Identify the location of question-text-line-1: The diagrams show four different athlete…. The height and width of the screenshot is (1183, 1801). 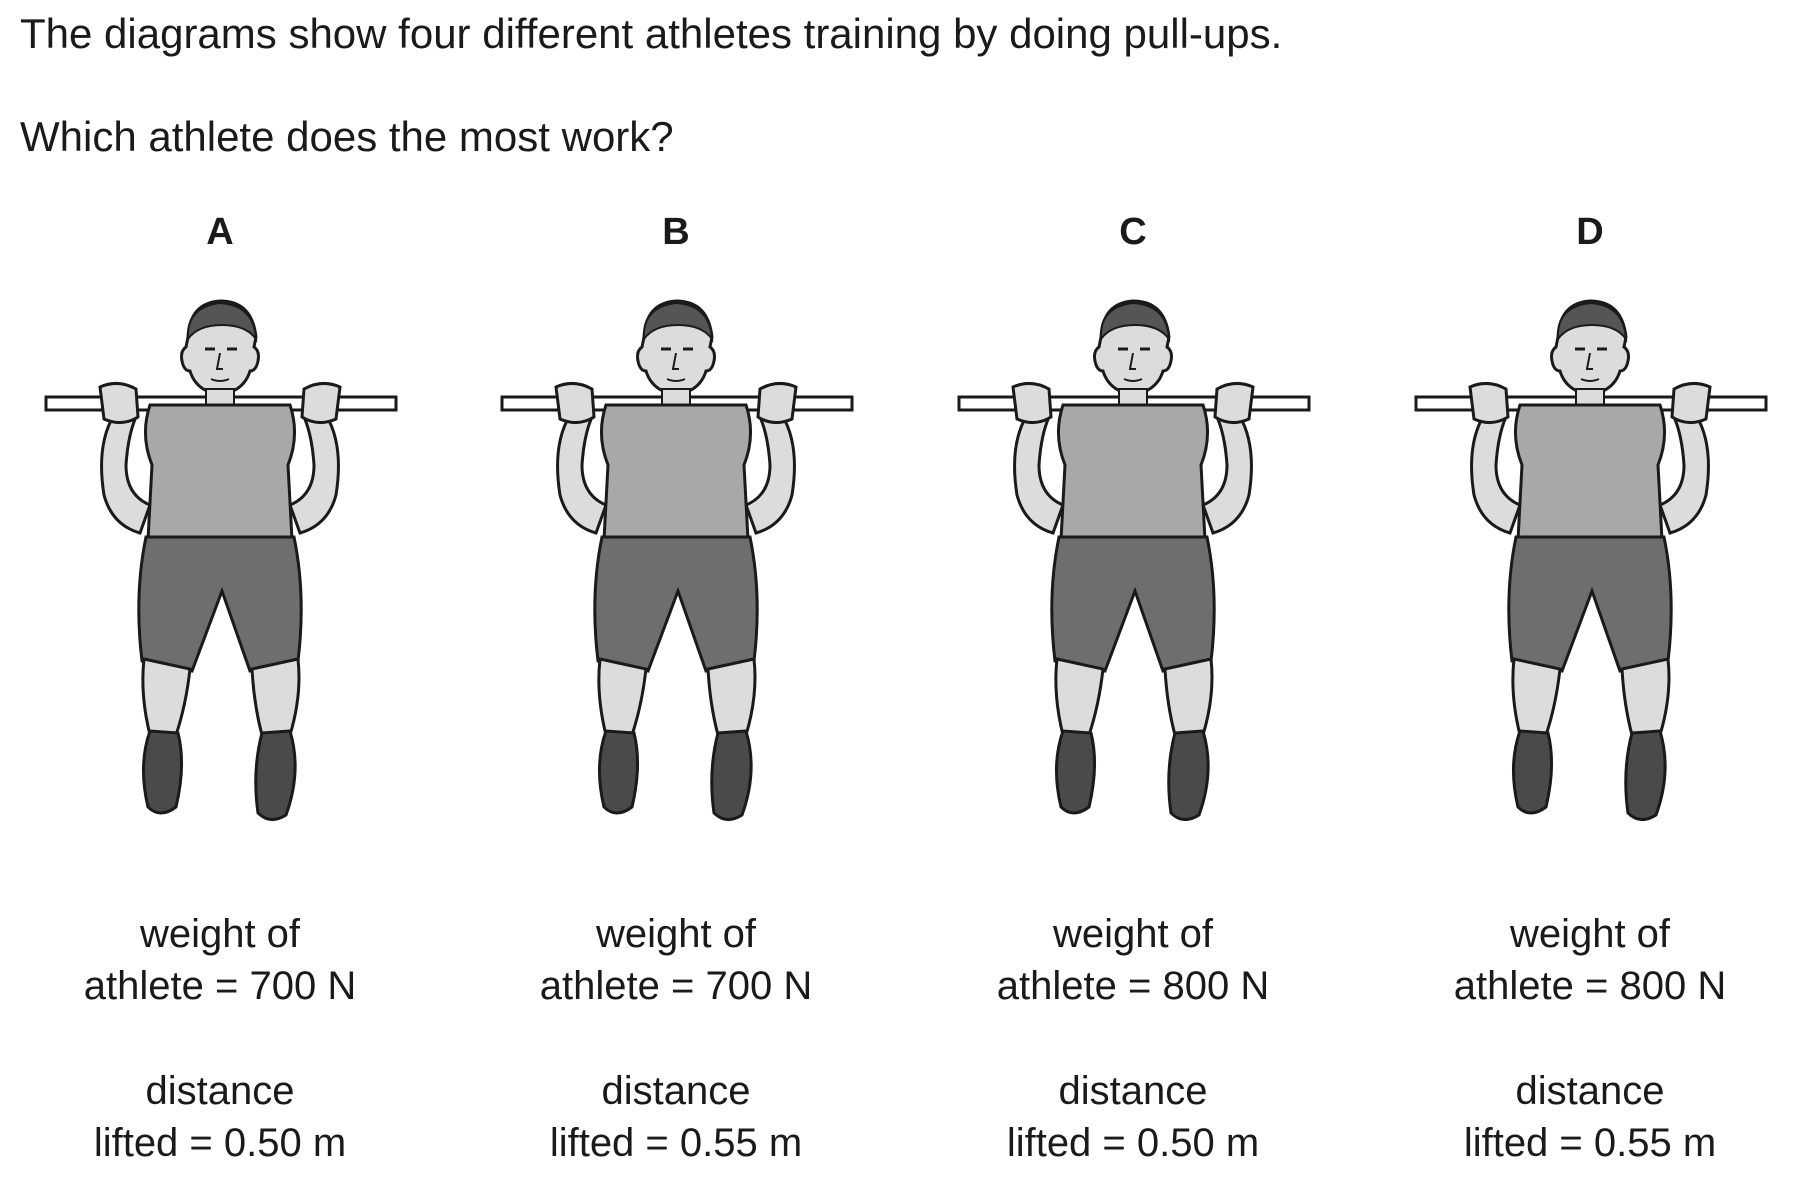
(651, 33).